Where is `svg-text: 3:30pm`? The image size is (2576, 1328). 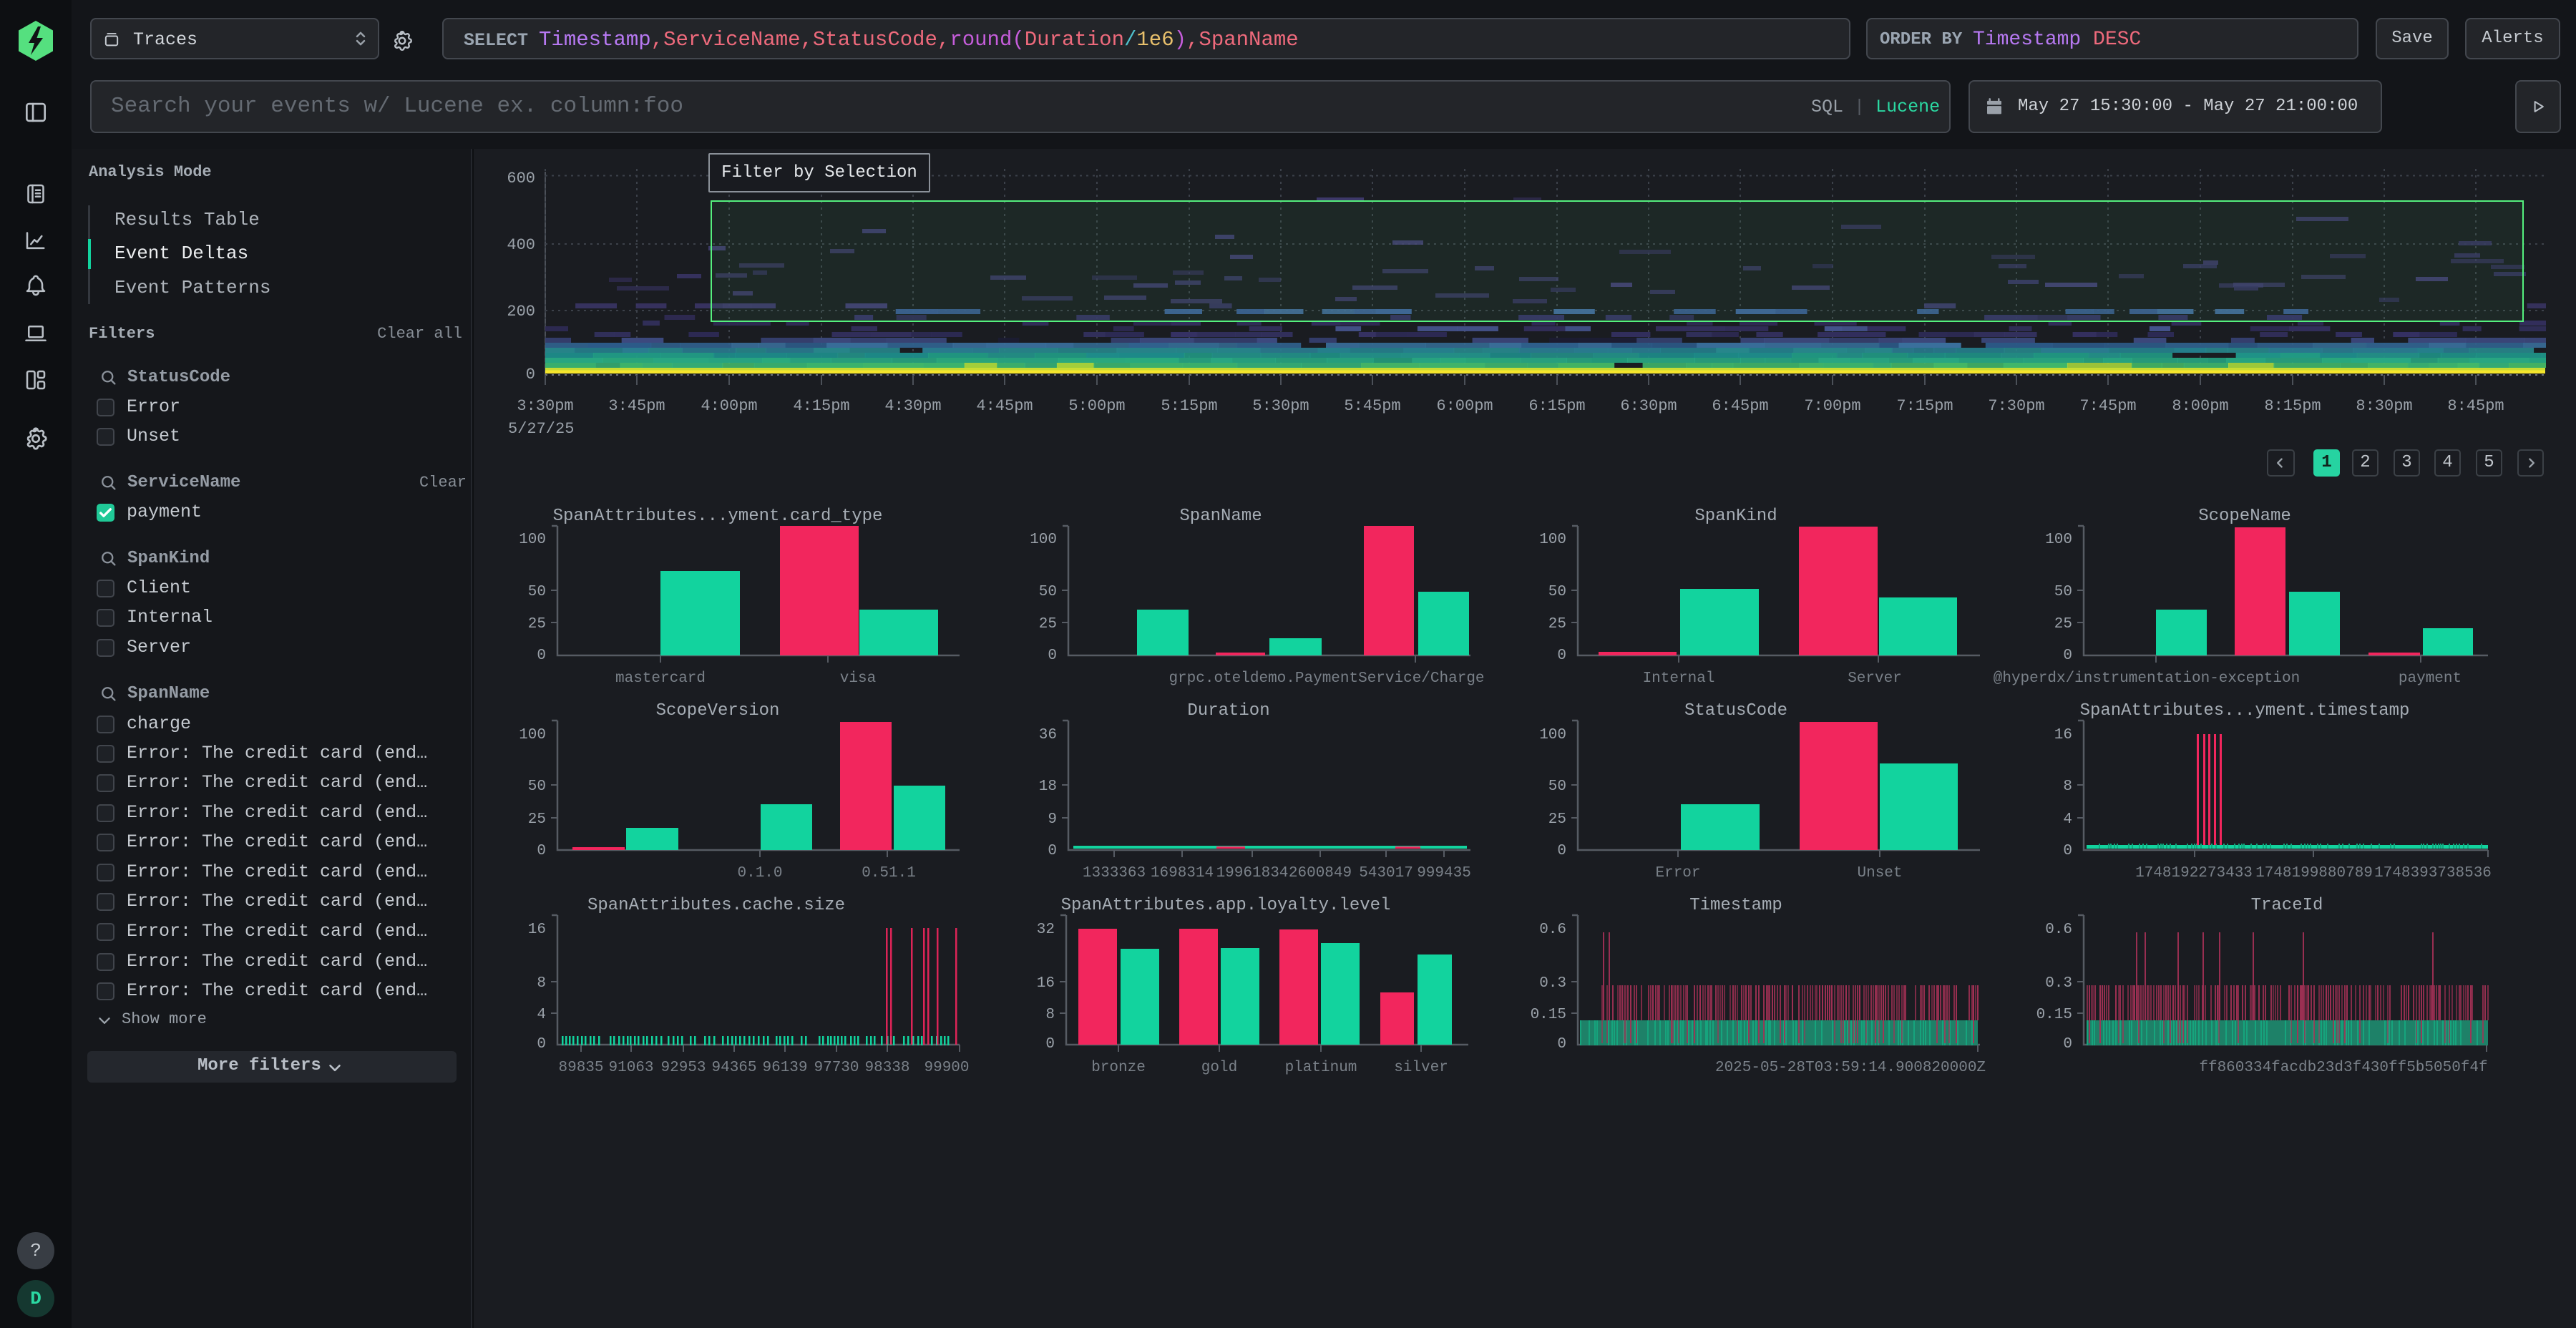
svg-text: 3:30pm is located at coordinates (545, 406).